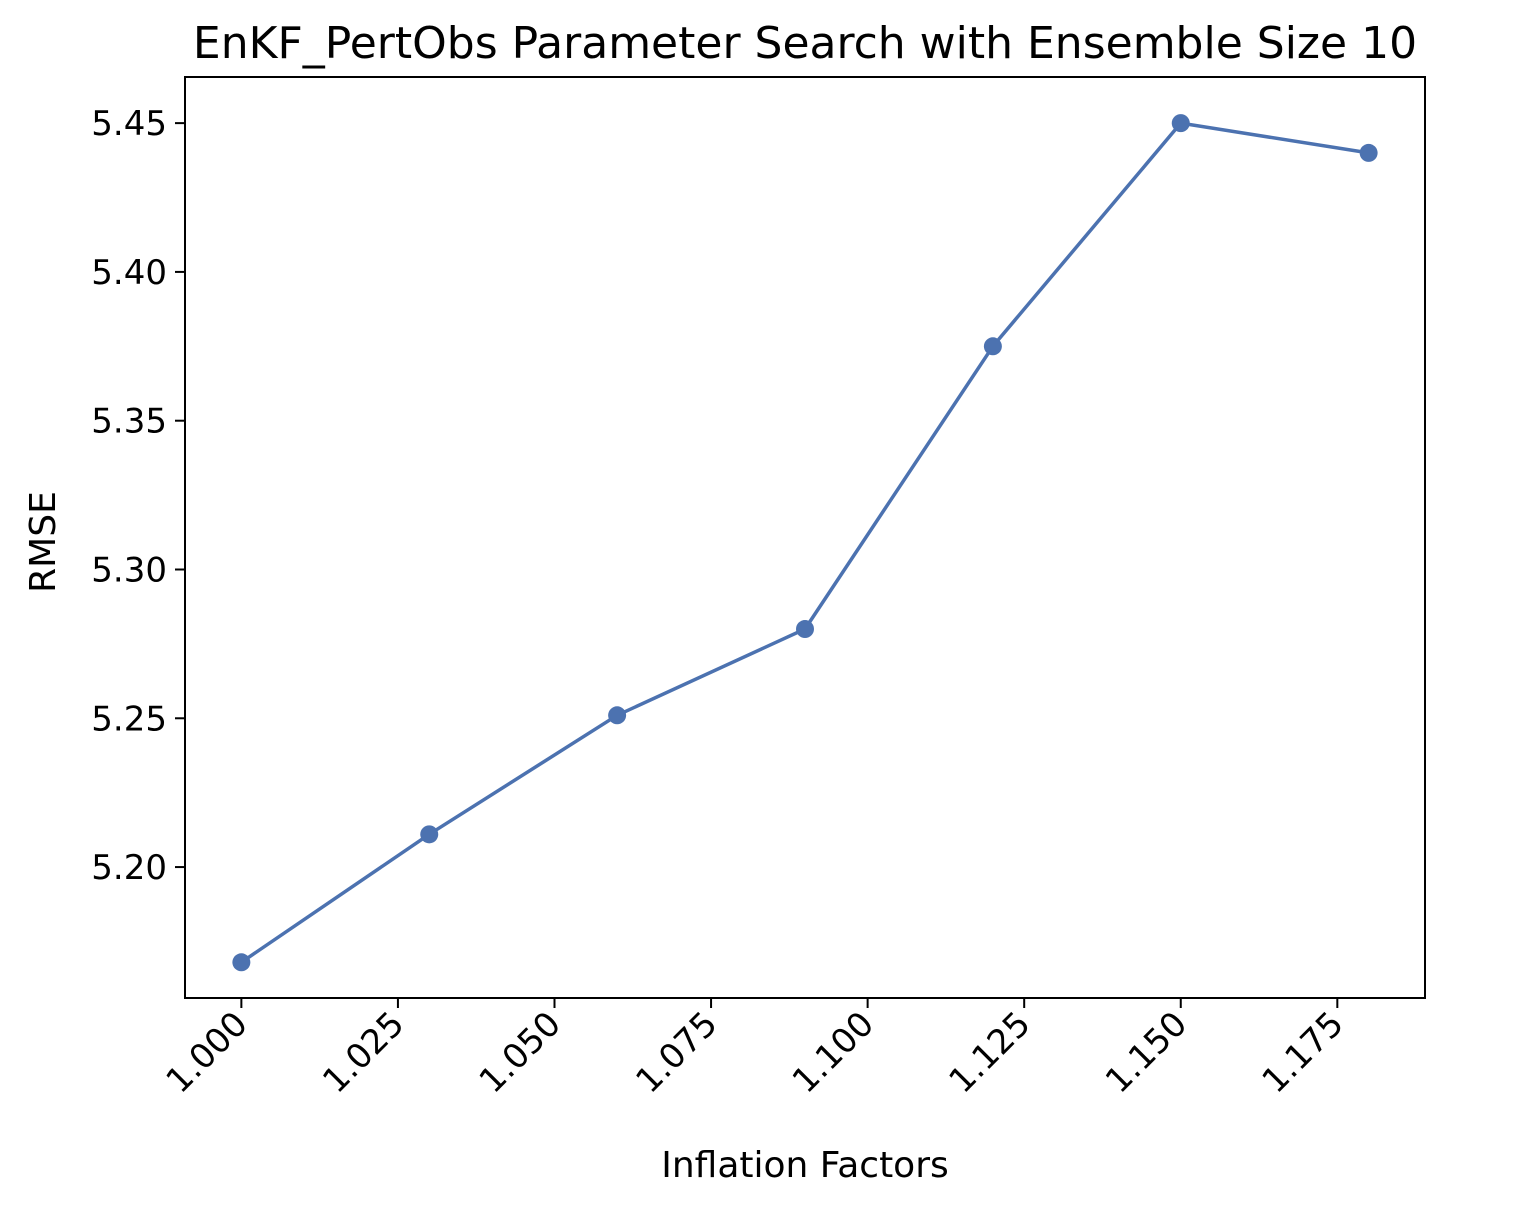 This screenshot has width=1521, height=1209. I want to click on x-tick-label: 1.150, so click(1146, 1052).